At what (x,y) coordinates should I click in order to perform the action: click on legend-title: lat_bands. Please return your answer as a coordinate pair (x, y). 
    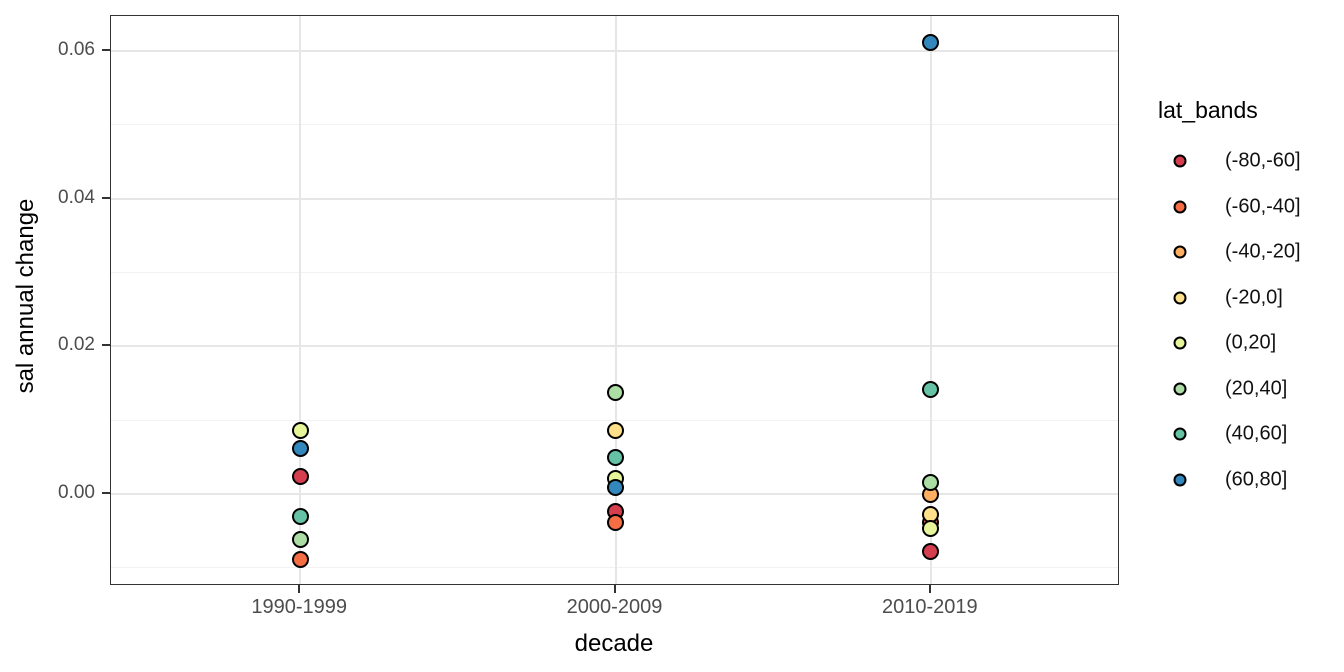
    Looking at the image, I should click on (1208, 110).